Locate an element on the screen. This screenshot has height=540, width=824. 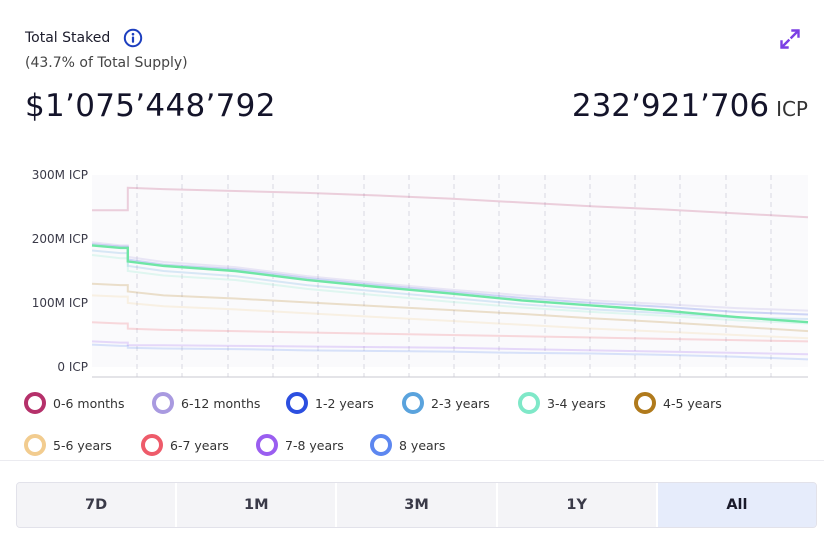
range-button-3m: 3M is located at coordinates (417, 505).